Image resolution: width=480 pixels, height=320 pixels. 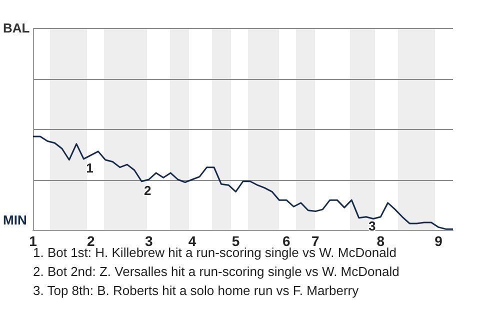 What do you see at coordinates (90, 168) in the screenshot?
I see `annotation: 1` at bounding box center [90, 168].